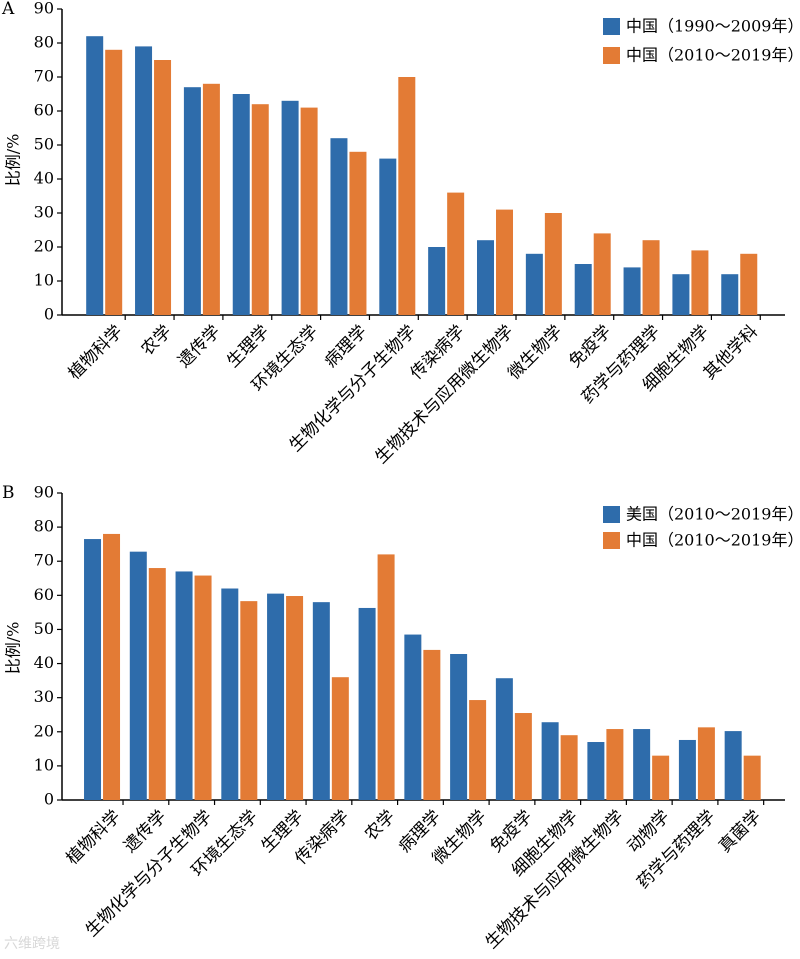  I want to click on legend-label: 美国（2010～2019年）, so click(713, 514).